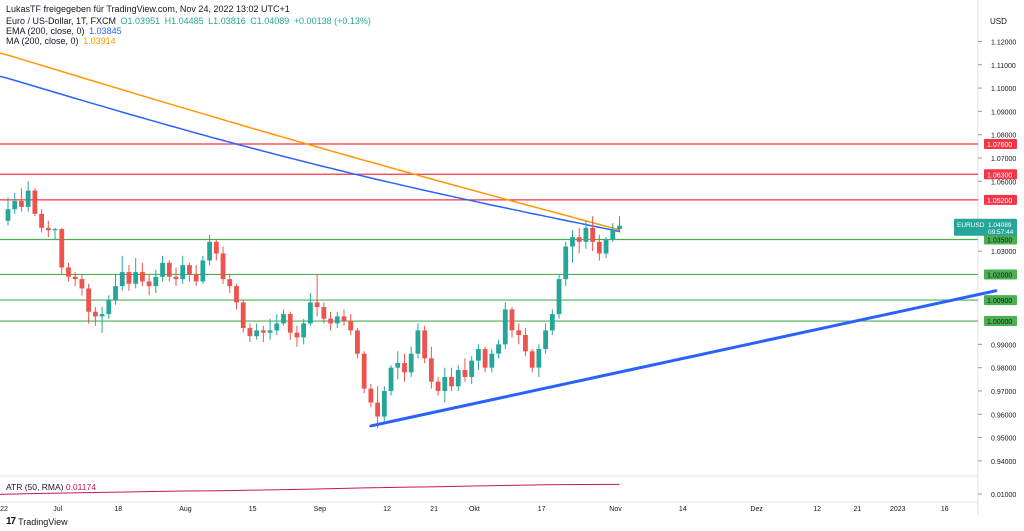  I want to click on tradingview-logo: 17 TradingView, so click(37, 521).